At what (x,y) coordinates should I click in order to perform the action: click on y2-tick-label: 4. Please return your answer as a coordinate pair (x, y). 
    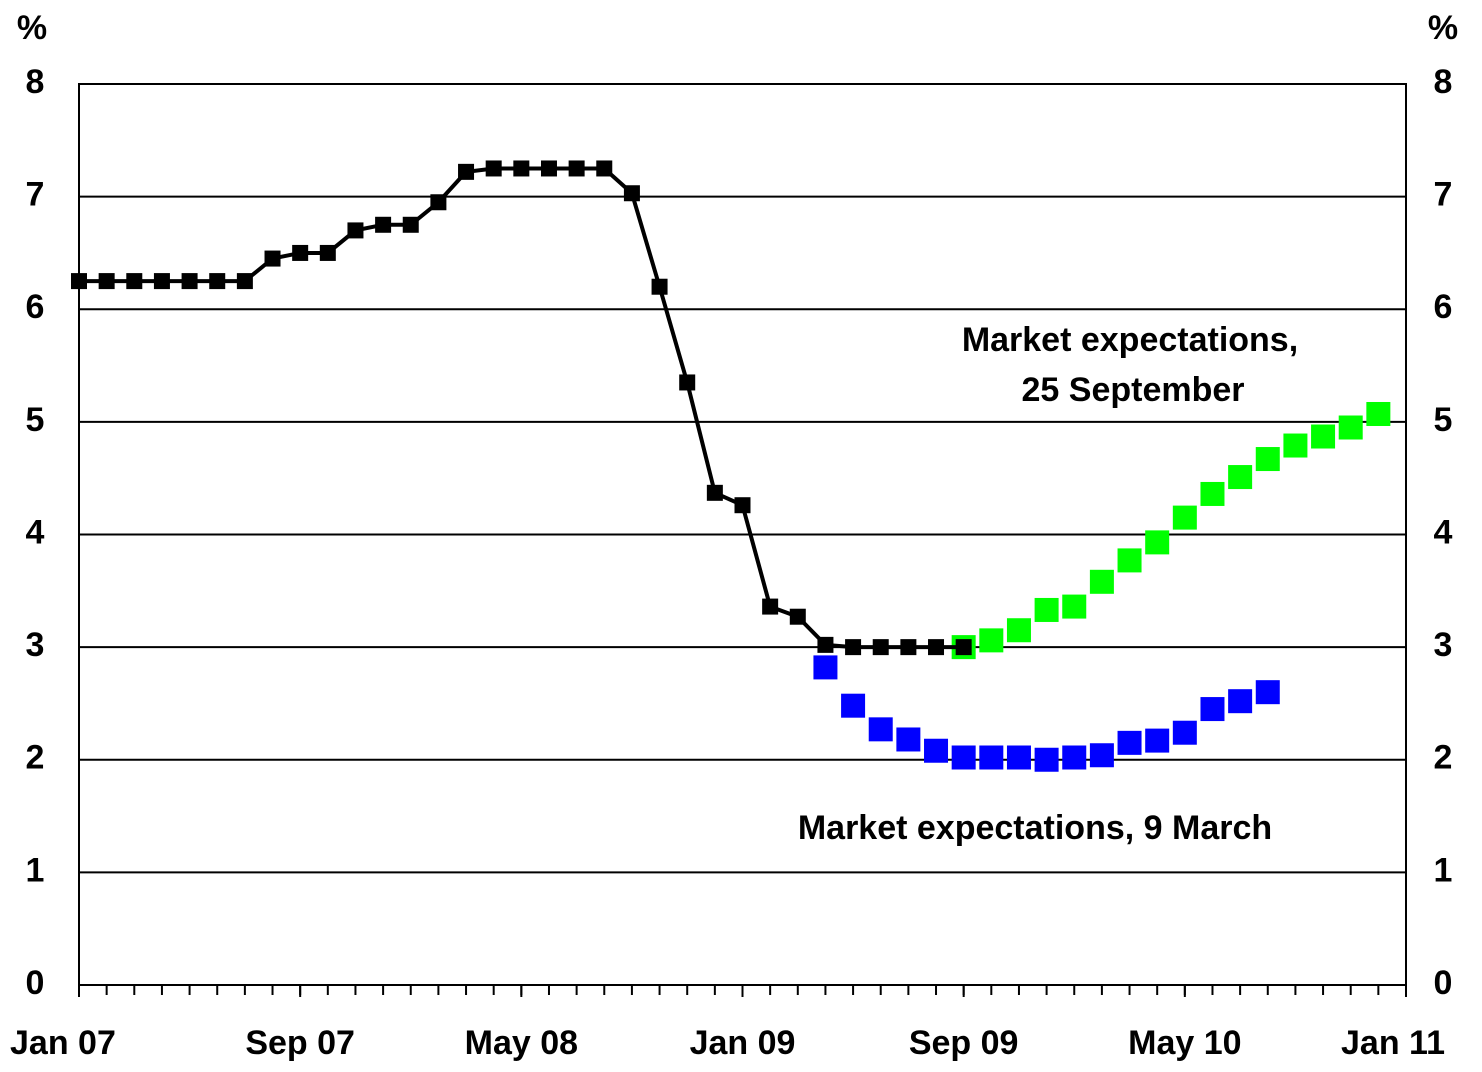
    Looking at the image, I should click on (1443, 532).